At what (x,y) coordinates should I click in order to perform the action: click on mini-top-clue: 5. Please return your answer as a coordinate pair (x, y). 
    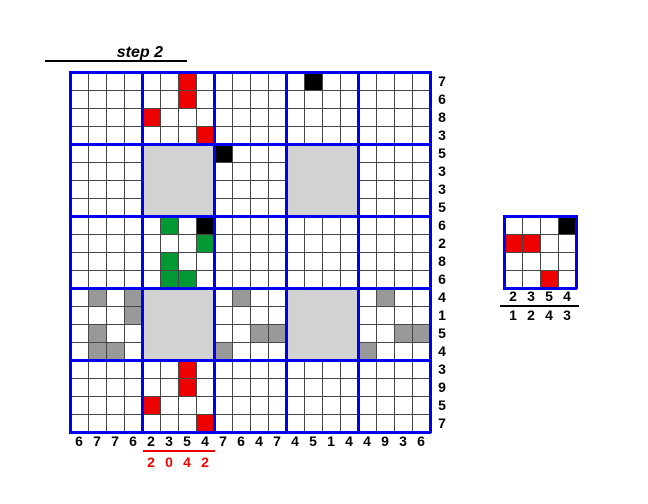
    Looking at the image, I should click on (549, 296).